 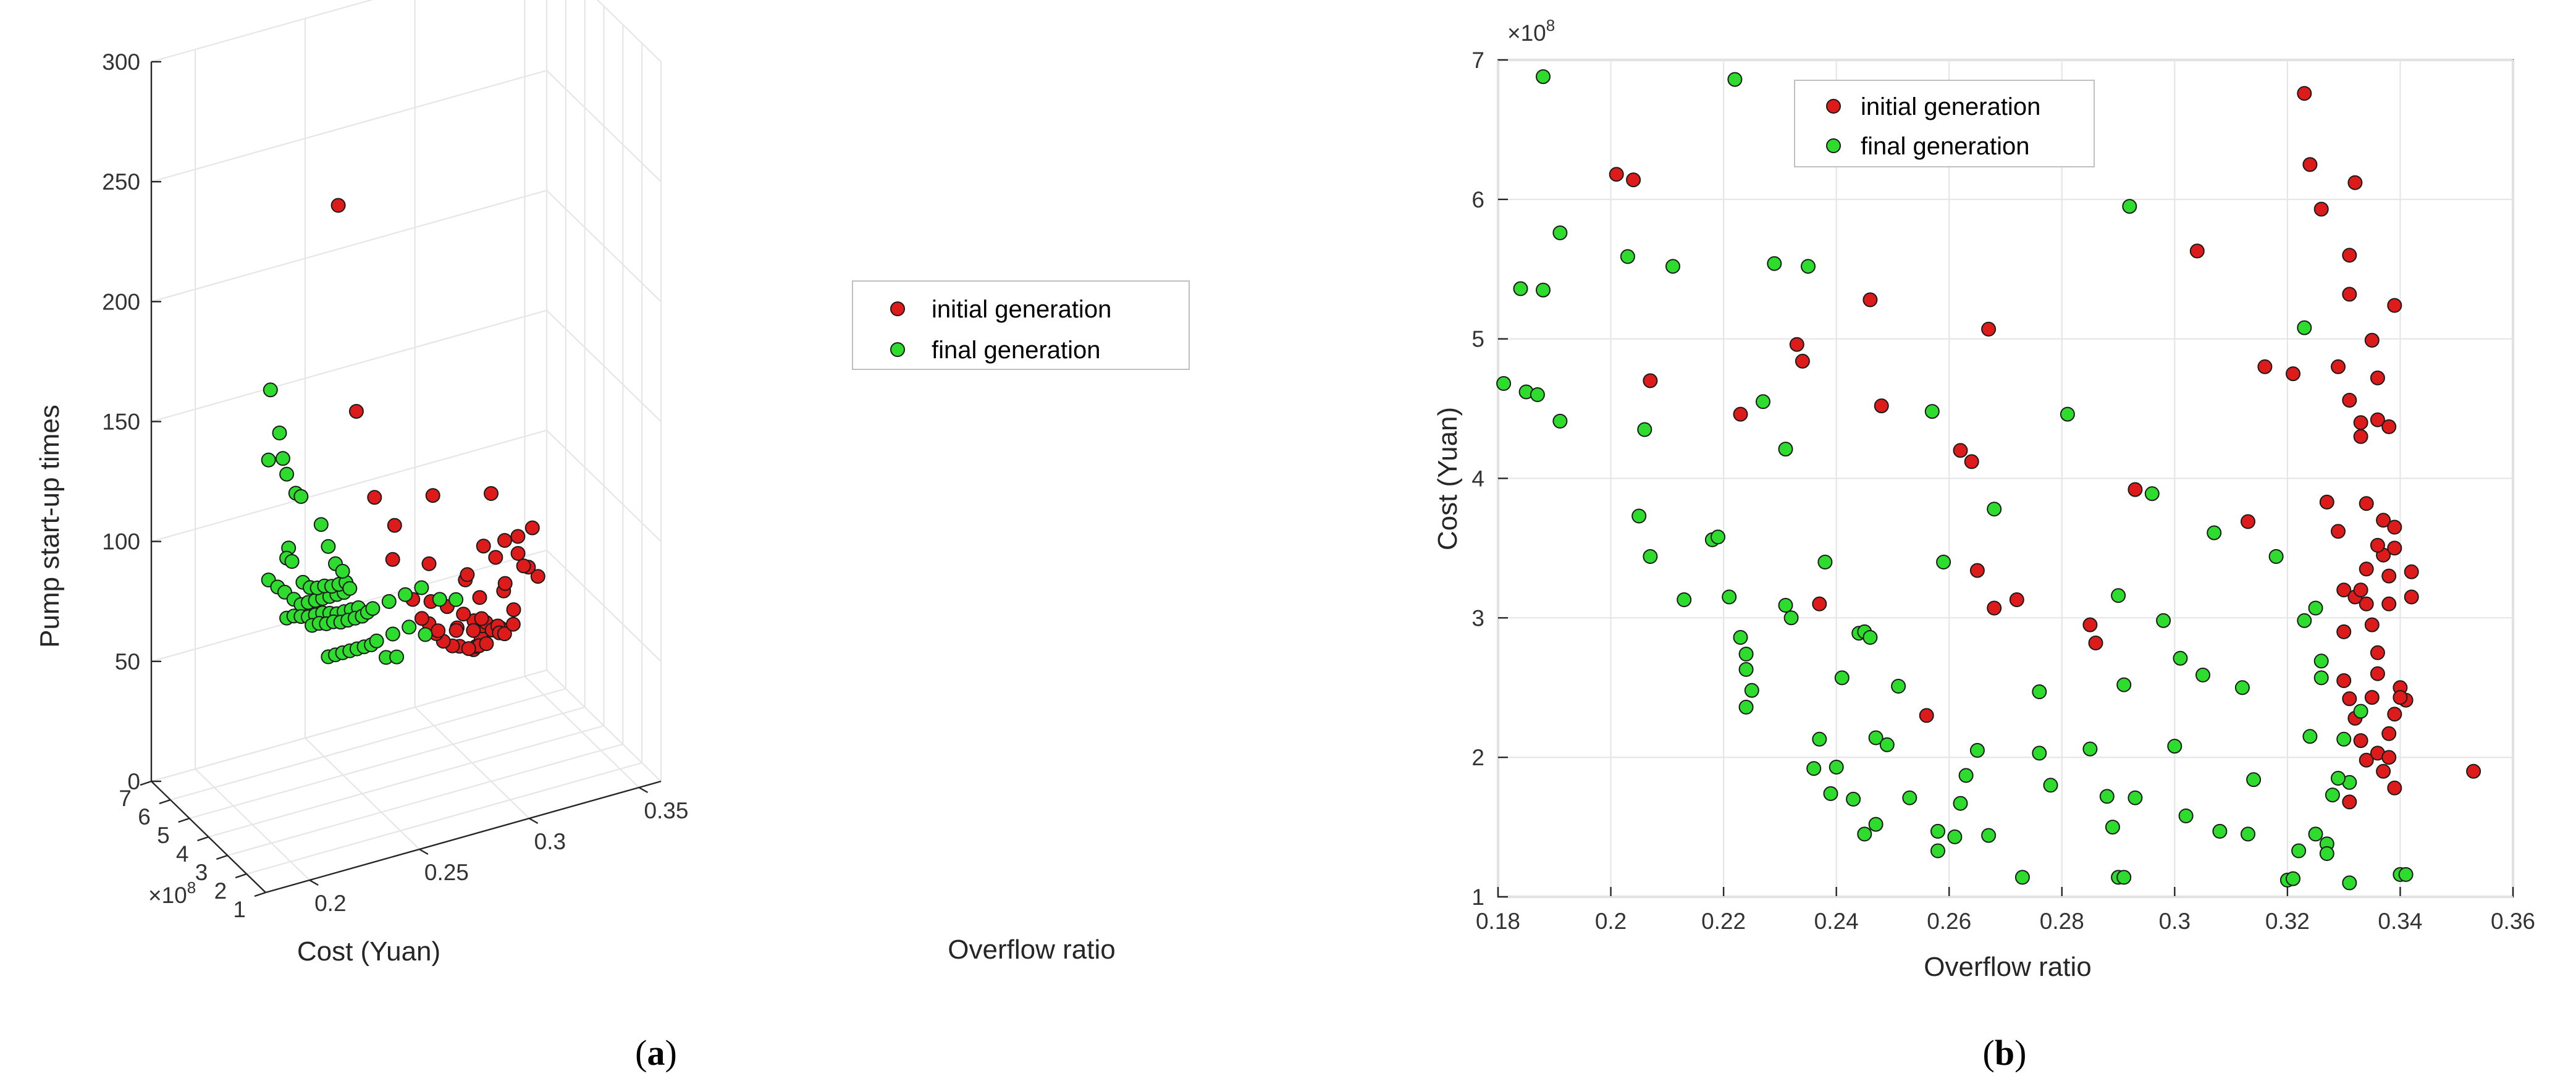 I want to click on chart-a-y-axis-label: Overflow ratio, so click(x=1031, y=949).